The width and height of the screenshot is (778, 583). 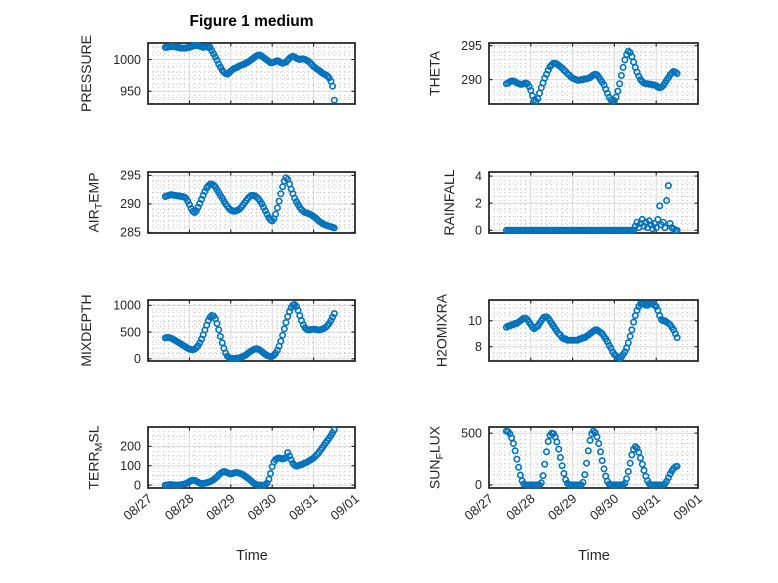 What do you see at coordinates (86, 73) in the screenshot?
I see `y-axis-label: PRESSURE` at bounding box center [86, 73].